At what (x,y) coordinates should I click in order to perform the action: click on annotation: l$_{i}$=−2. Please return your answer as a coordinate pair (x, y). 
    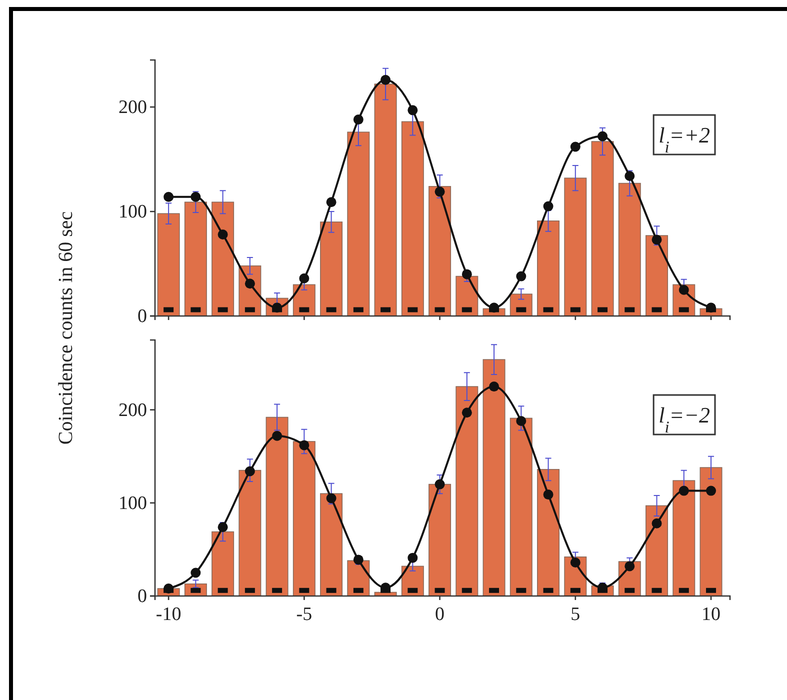
    Looking at the image, I should click on (684, 419).